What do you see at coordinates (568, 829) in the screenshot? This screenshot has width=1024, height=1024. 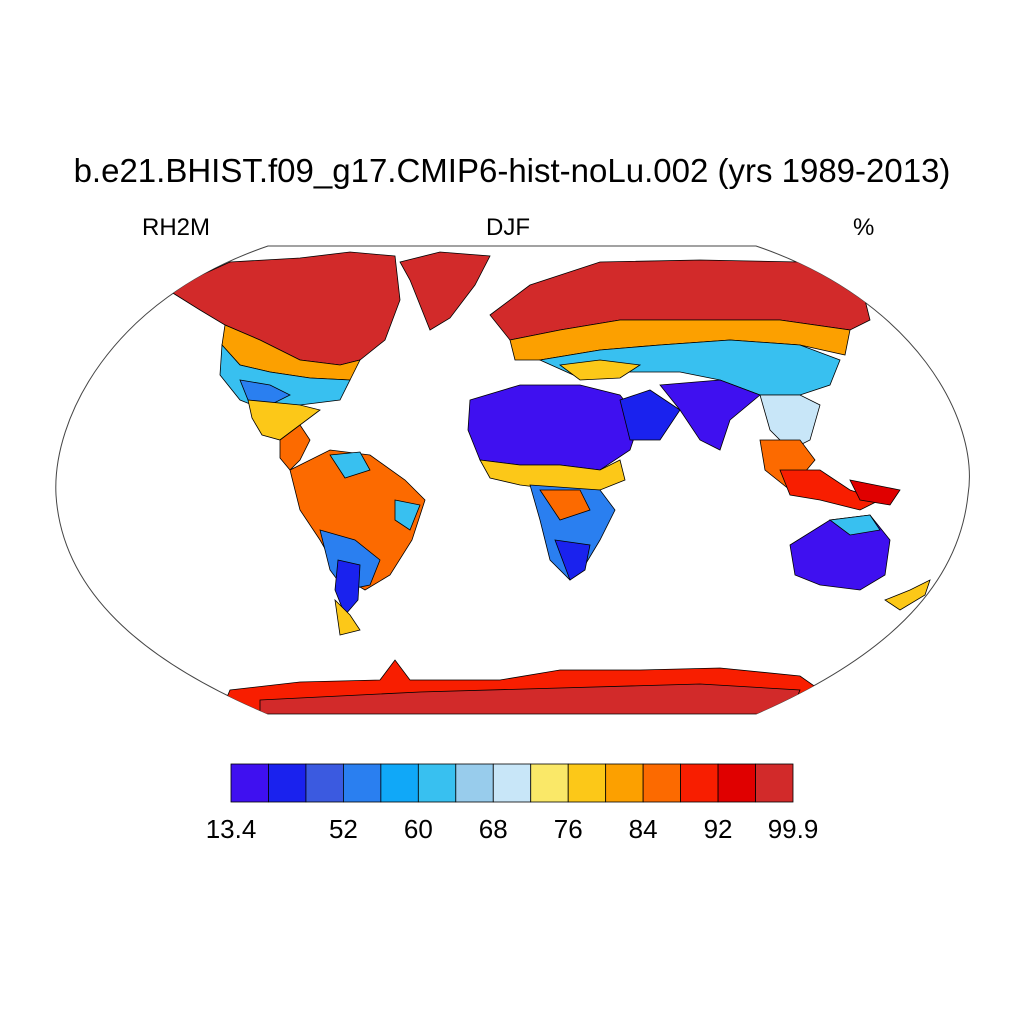 I see `colorbar-tick-label: 76` at bounding box center [568, 829].